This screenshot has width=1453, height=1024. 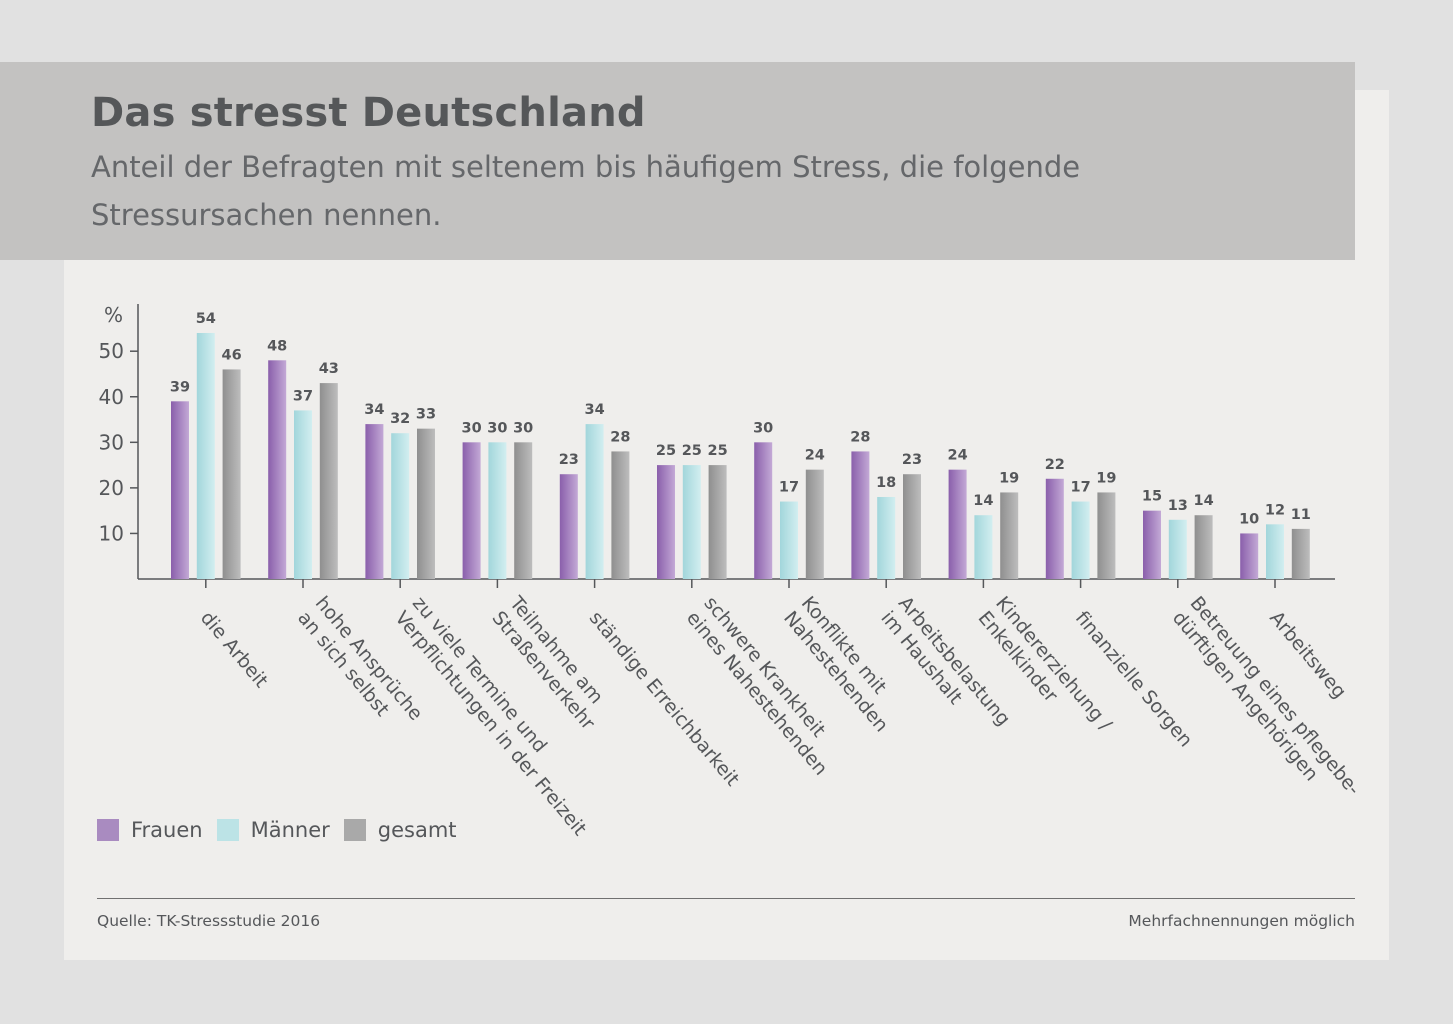 I want to click on chart-legend: Frauen Männer gesamt, so click(x=284, y=830).